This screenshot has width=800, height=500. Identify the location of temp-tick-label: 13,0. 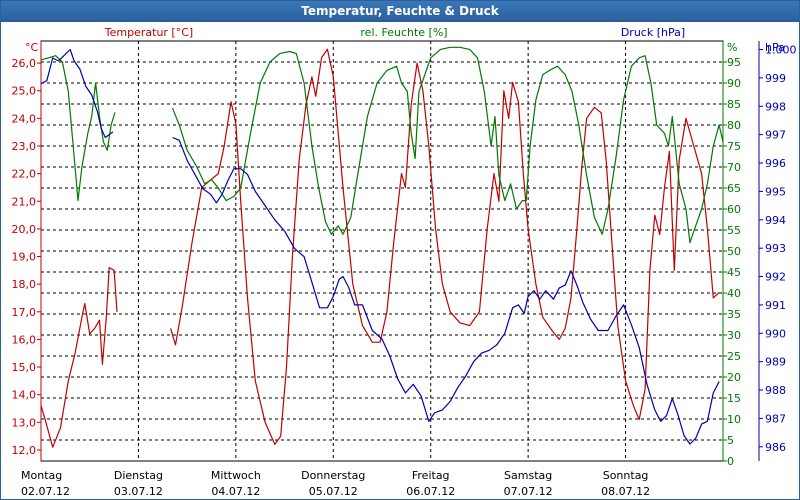
(24, 422).